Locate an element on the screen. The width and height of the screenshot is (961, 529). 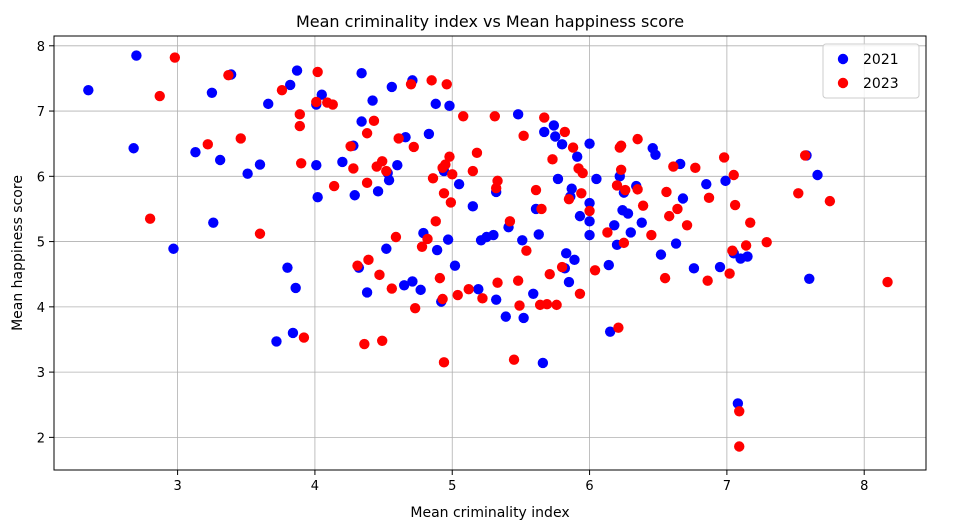
legend-label-2023: 2023 is located at coordinates (881, 84).